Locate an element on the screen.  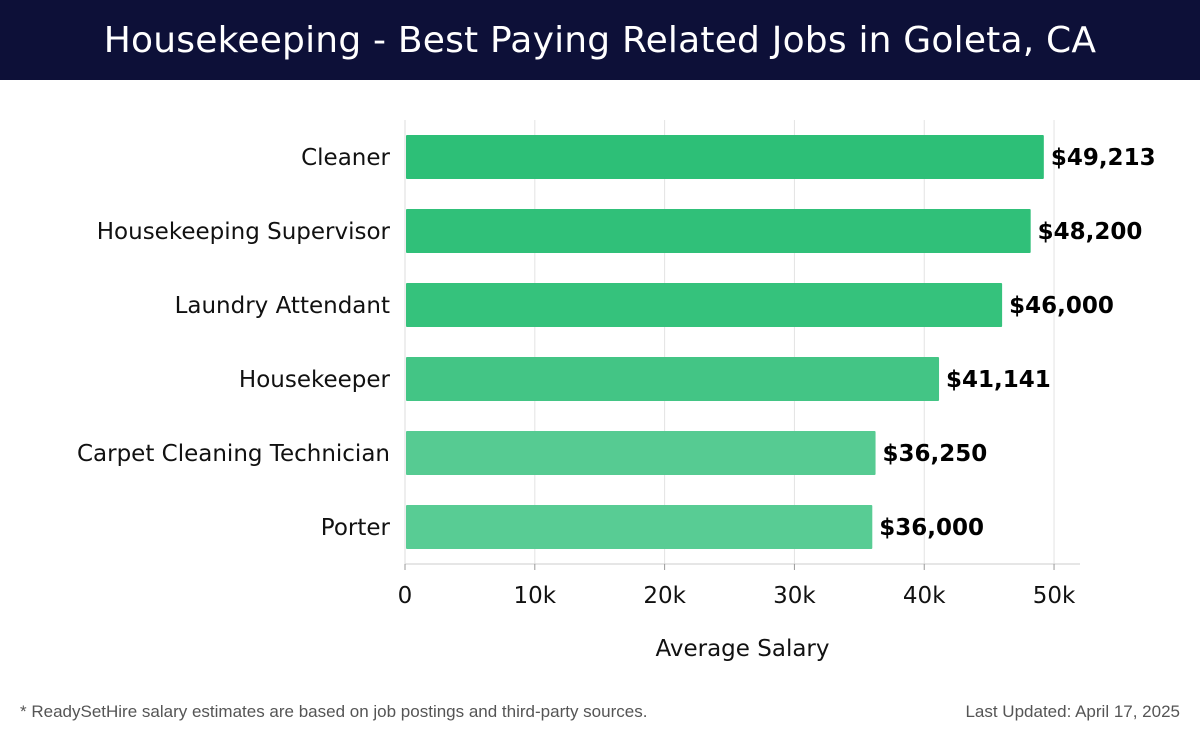
x-tick-label: 40k is located at coordinates (924, 596).